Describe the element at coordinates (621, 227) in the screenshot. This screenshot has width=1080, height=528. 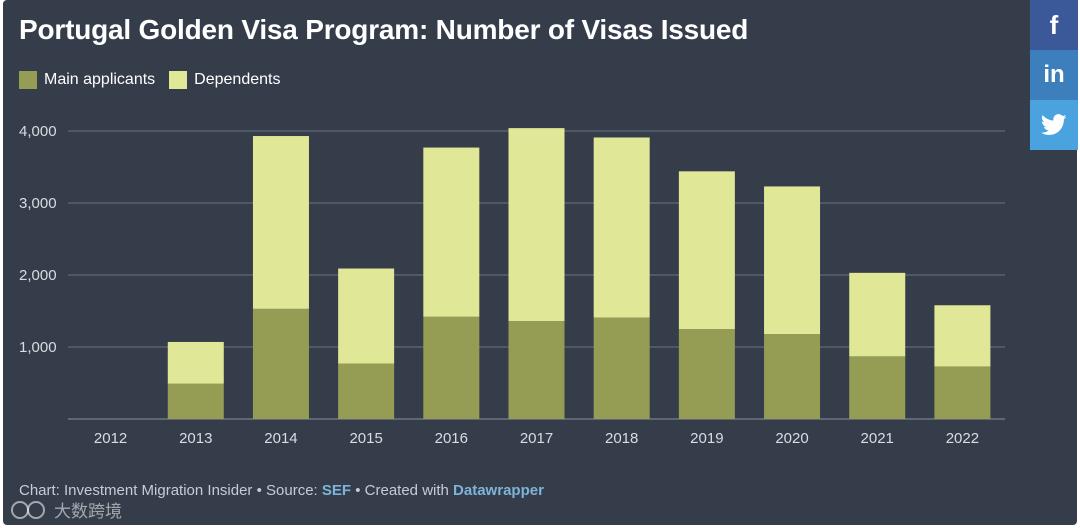
I see `bar-dependents-2018` at that location.